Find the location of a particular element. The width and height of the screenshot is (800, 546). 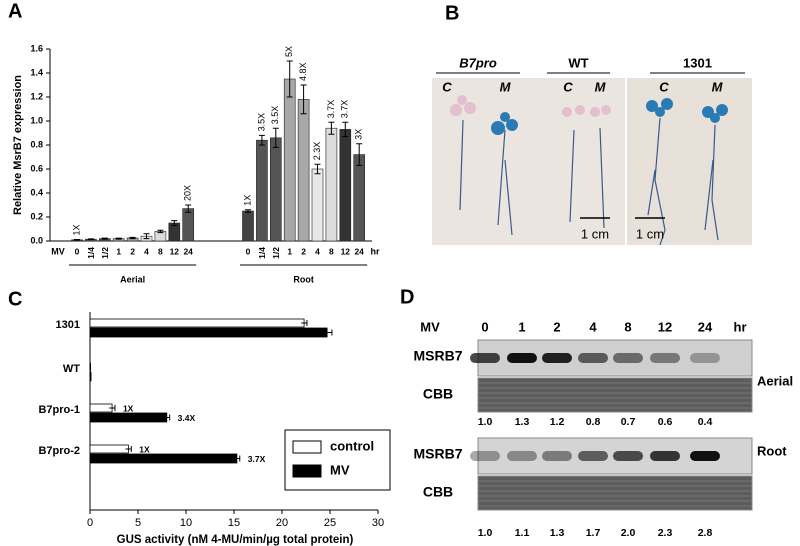

y-tick-label: 1.6 is located at coordinates (36, 48).